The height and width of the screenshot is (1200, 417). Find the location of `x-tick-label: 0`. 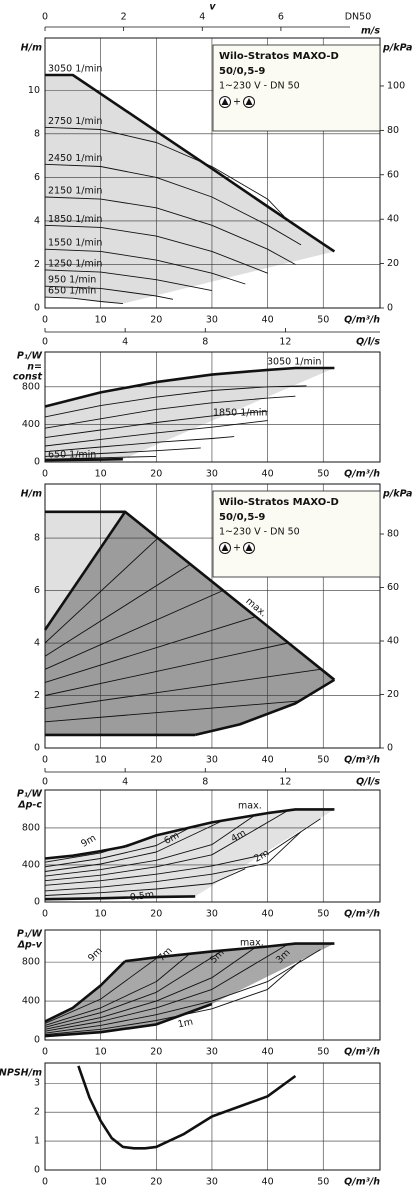

x-tick-label: 0 is located at coordinates (45, 320).